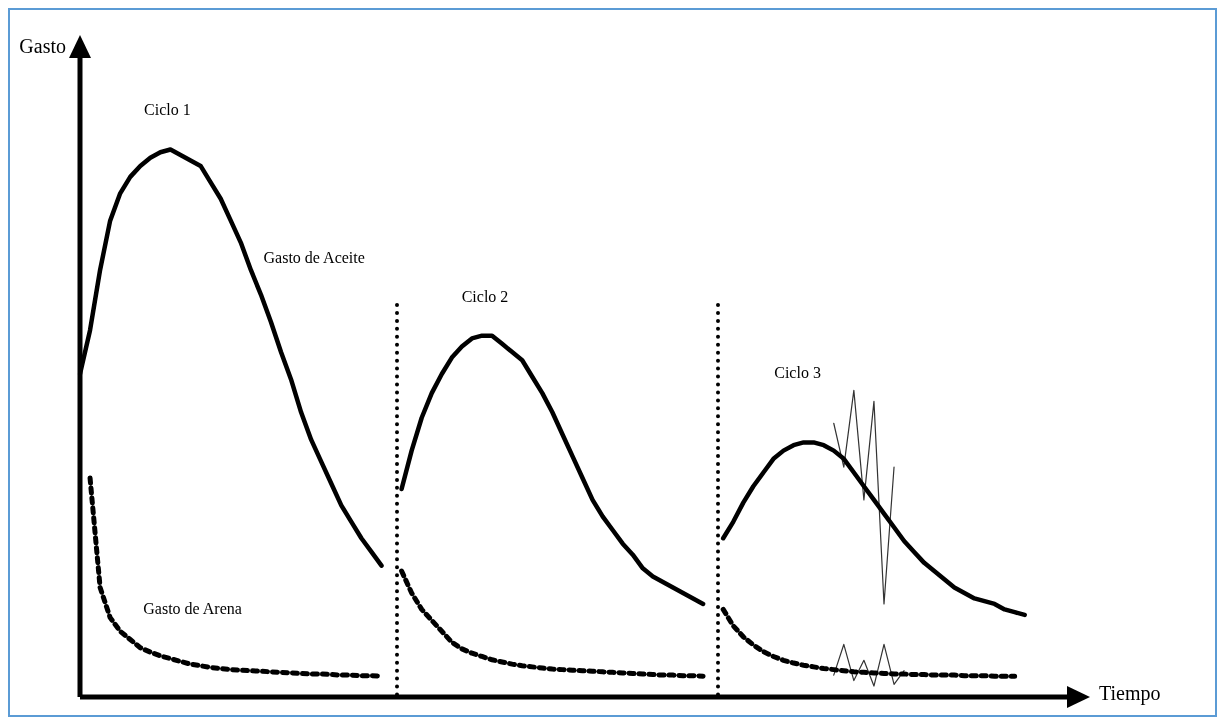 The height and width of the screenshot is (725, 1225). What do you see at coordinates (42, 46) in the screenshot?
I see `y-axis-title: Gasto` at bounding box center [42, 46].